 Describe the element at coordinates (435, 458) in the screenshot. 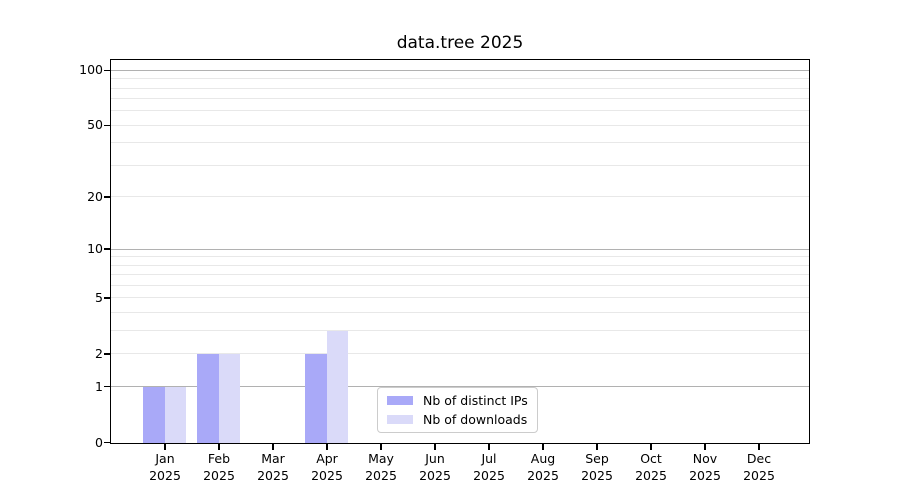

I see `x-tick-month: Jun` at that location.